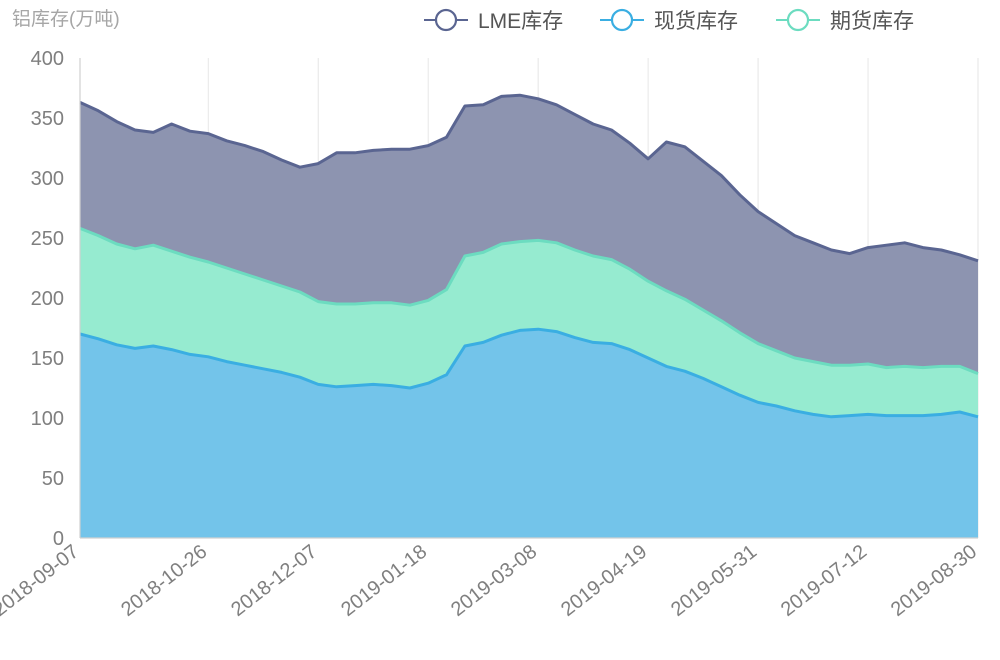 This screenshot has height=660, width=1000. I want to click on legend: LME库存 现货库存 期货库存, so click(669, 20).